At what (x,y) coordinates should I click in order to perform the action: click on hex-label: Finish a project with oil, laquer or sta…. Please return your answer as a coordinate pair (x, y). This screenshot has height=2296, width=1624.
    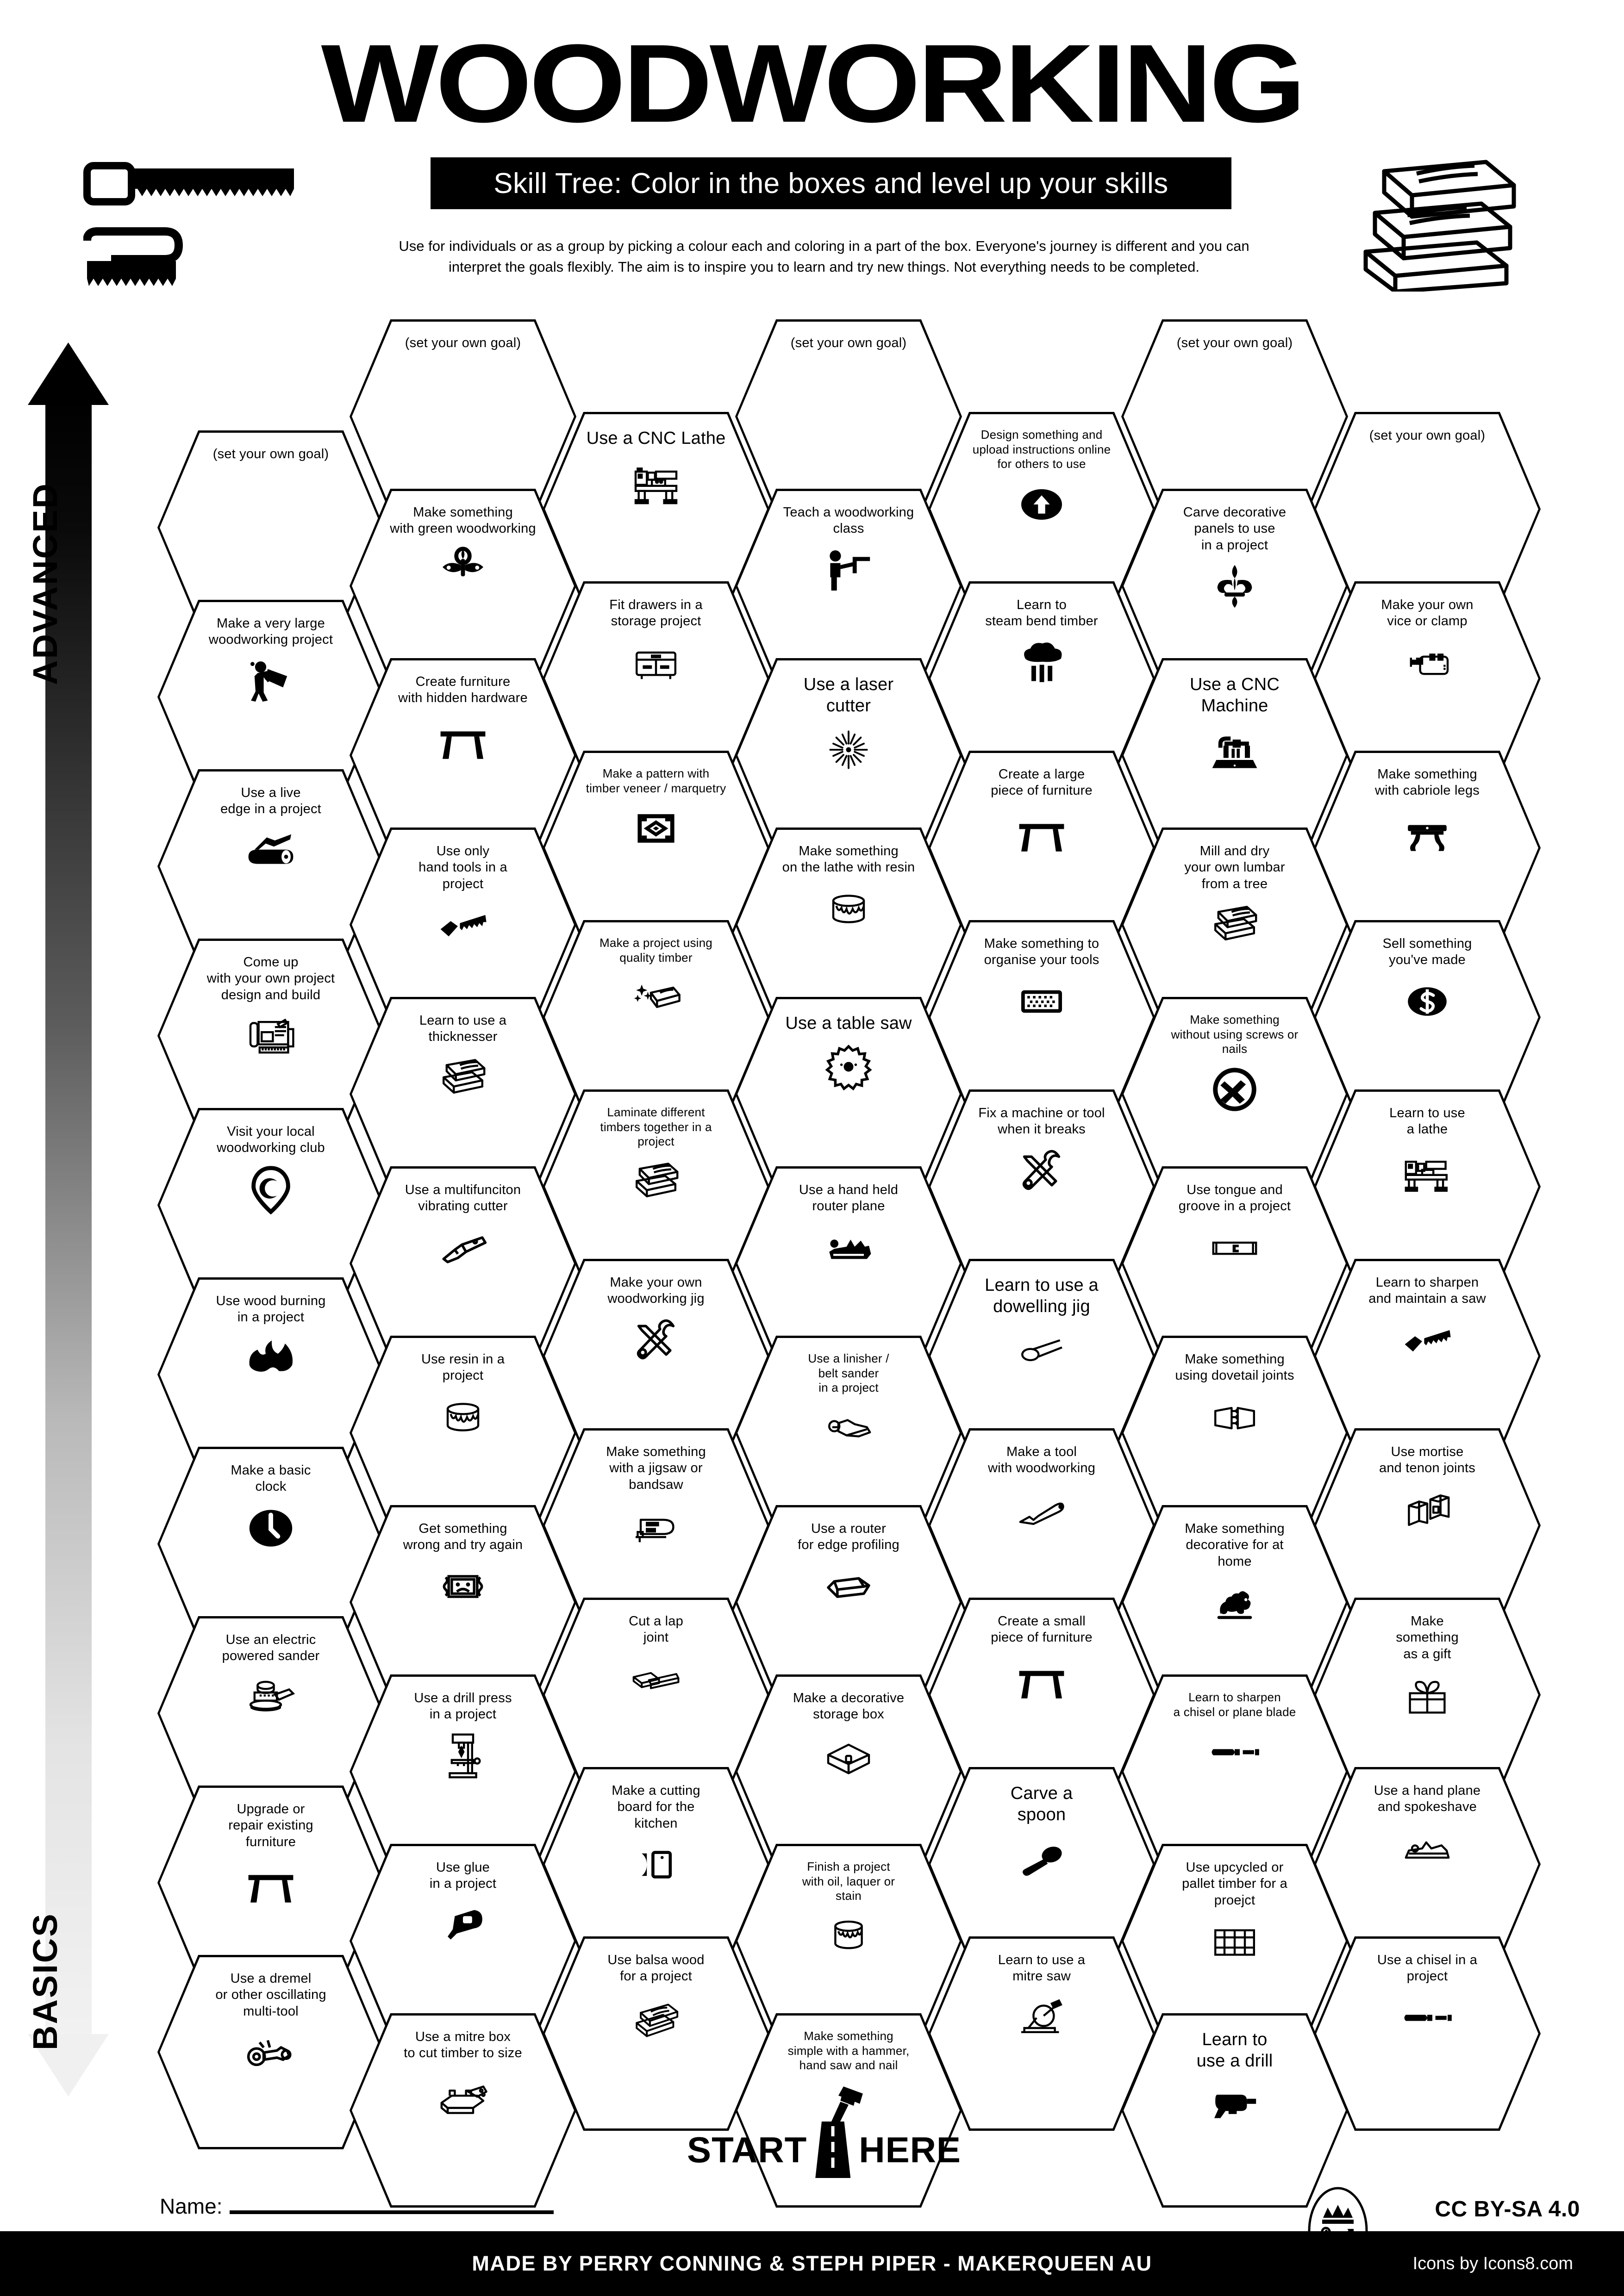
    Looking at the image, I should click on (848, 1881).